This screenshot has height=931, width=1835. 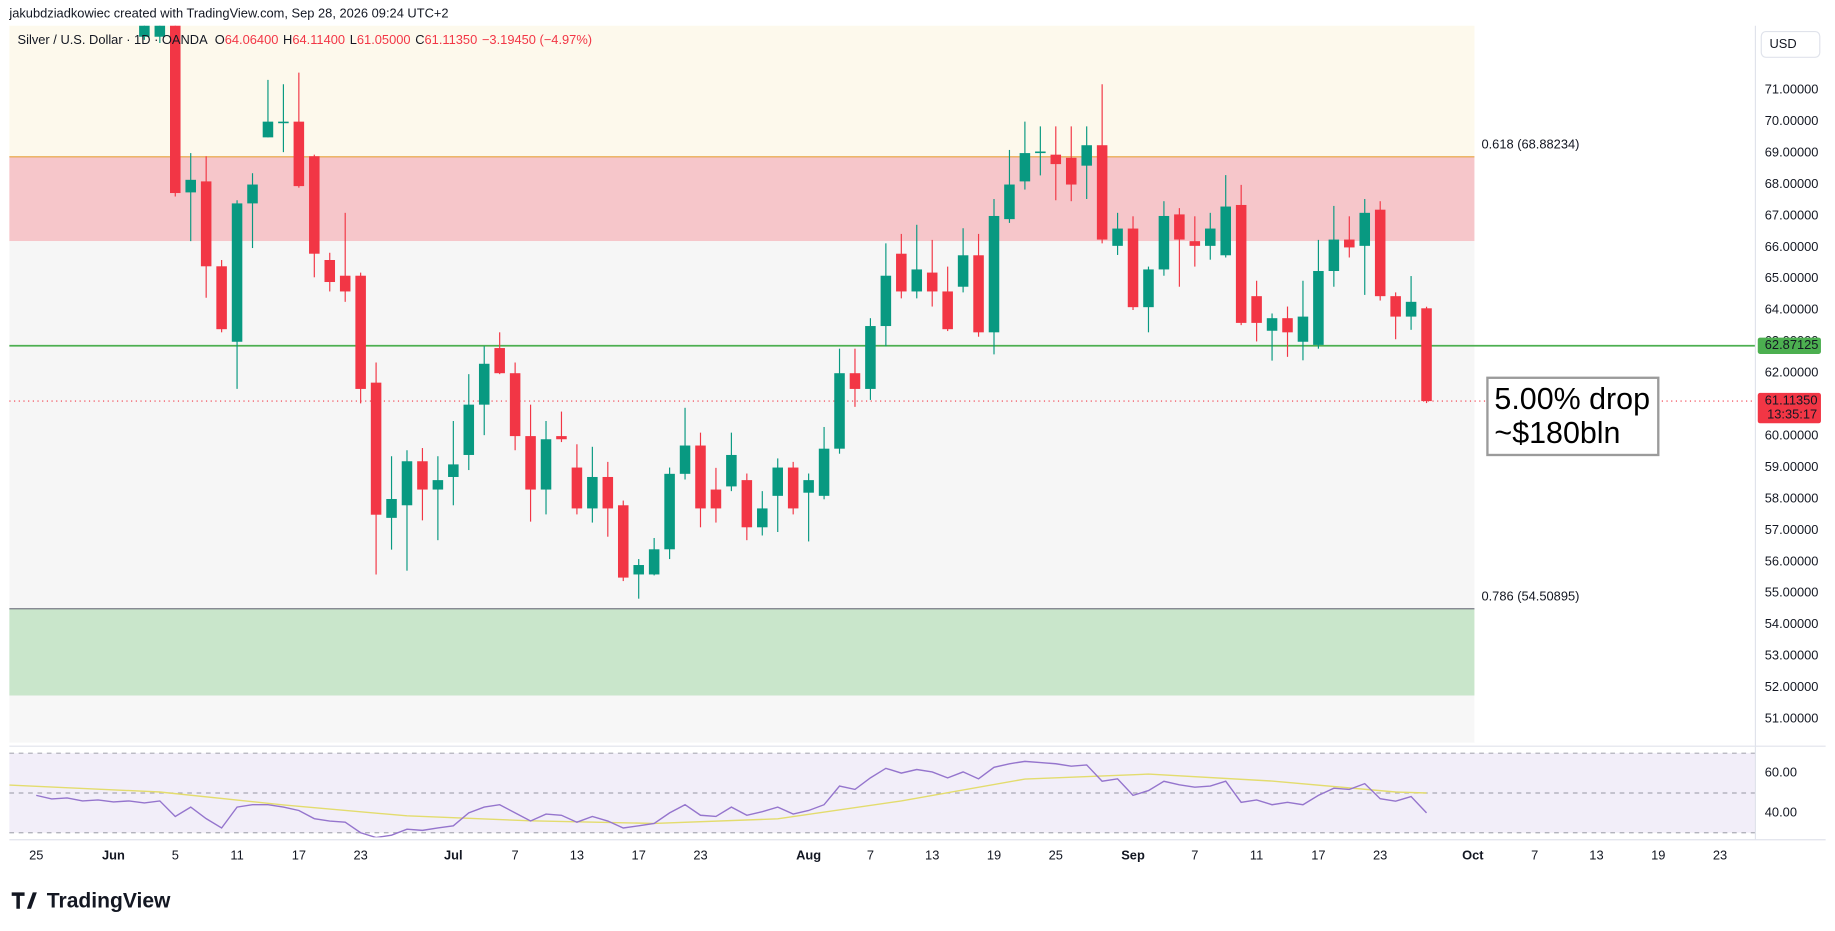 What do you see at coordinates (1792, 466) in the screenshot?
I see `y-tick-label: 59.00000` at bounding box center [1792, 466].